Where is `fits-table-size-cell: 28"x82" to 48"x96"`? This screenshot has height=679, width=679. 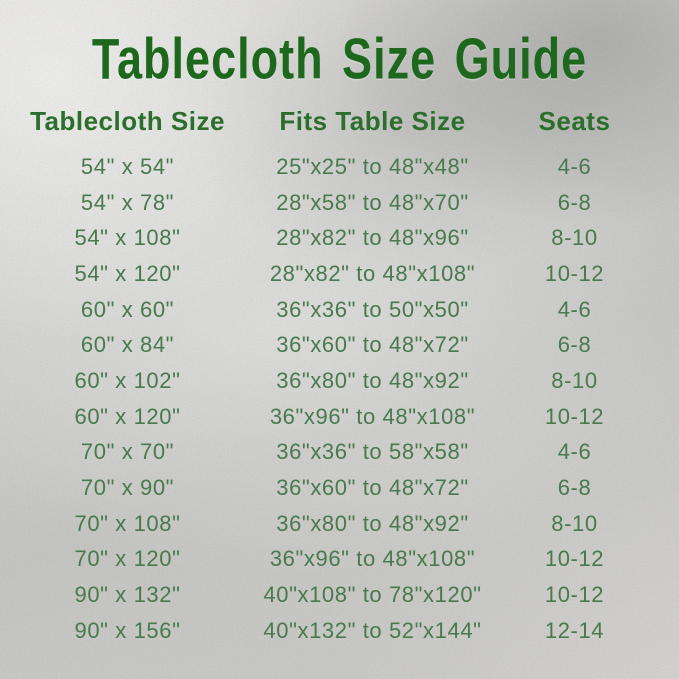 fits-table-size-cell: 28"x82" to 48"x96" is located at coordinates (372, 238).